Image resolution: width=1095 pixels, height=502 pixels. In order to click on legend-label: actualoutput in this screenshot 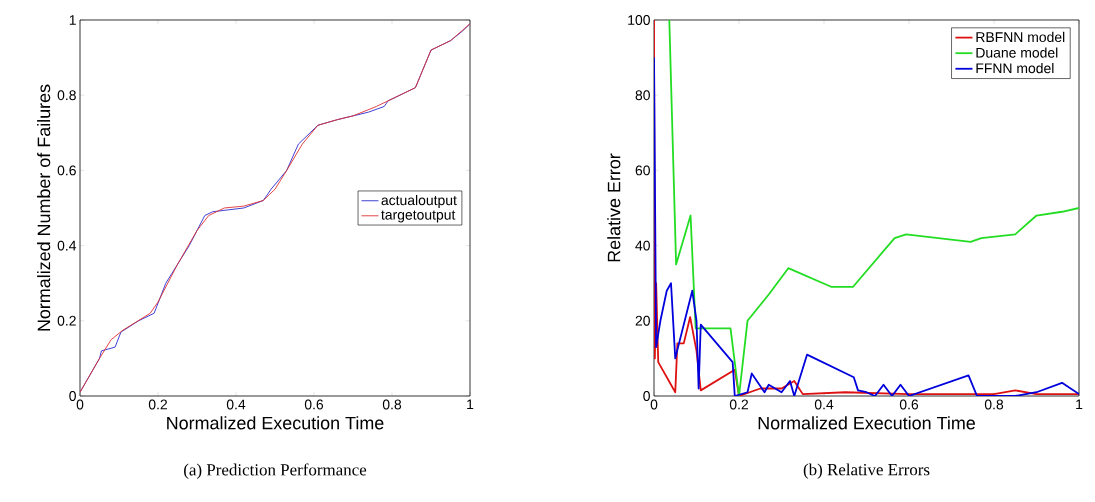, I will do `click(419, 201)`.